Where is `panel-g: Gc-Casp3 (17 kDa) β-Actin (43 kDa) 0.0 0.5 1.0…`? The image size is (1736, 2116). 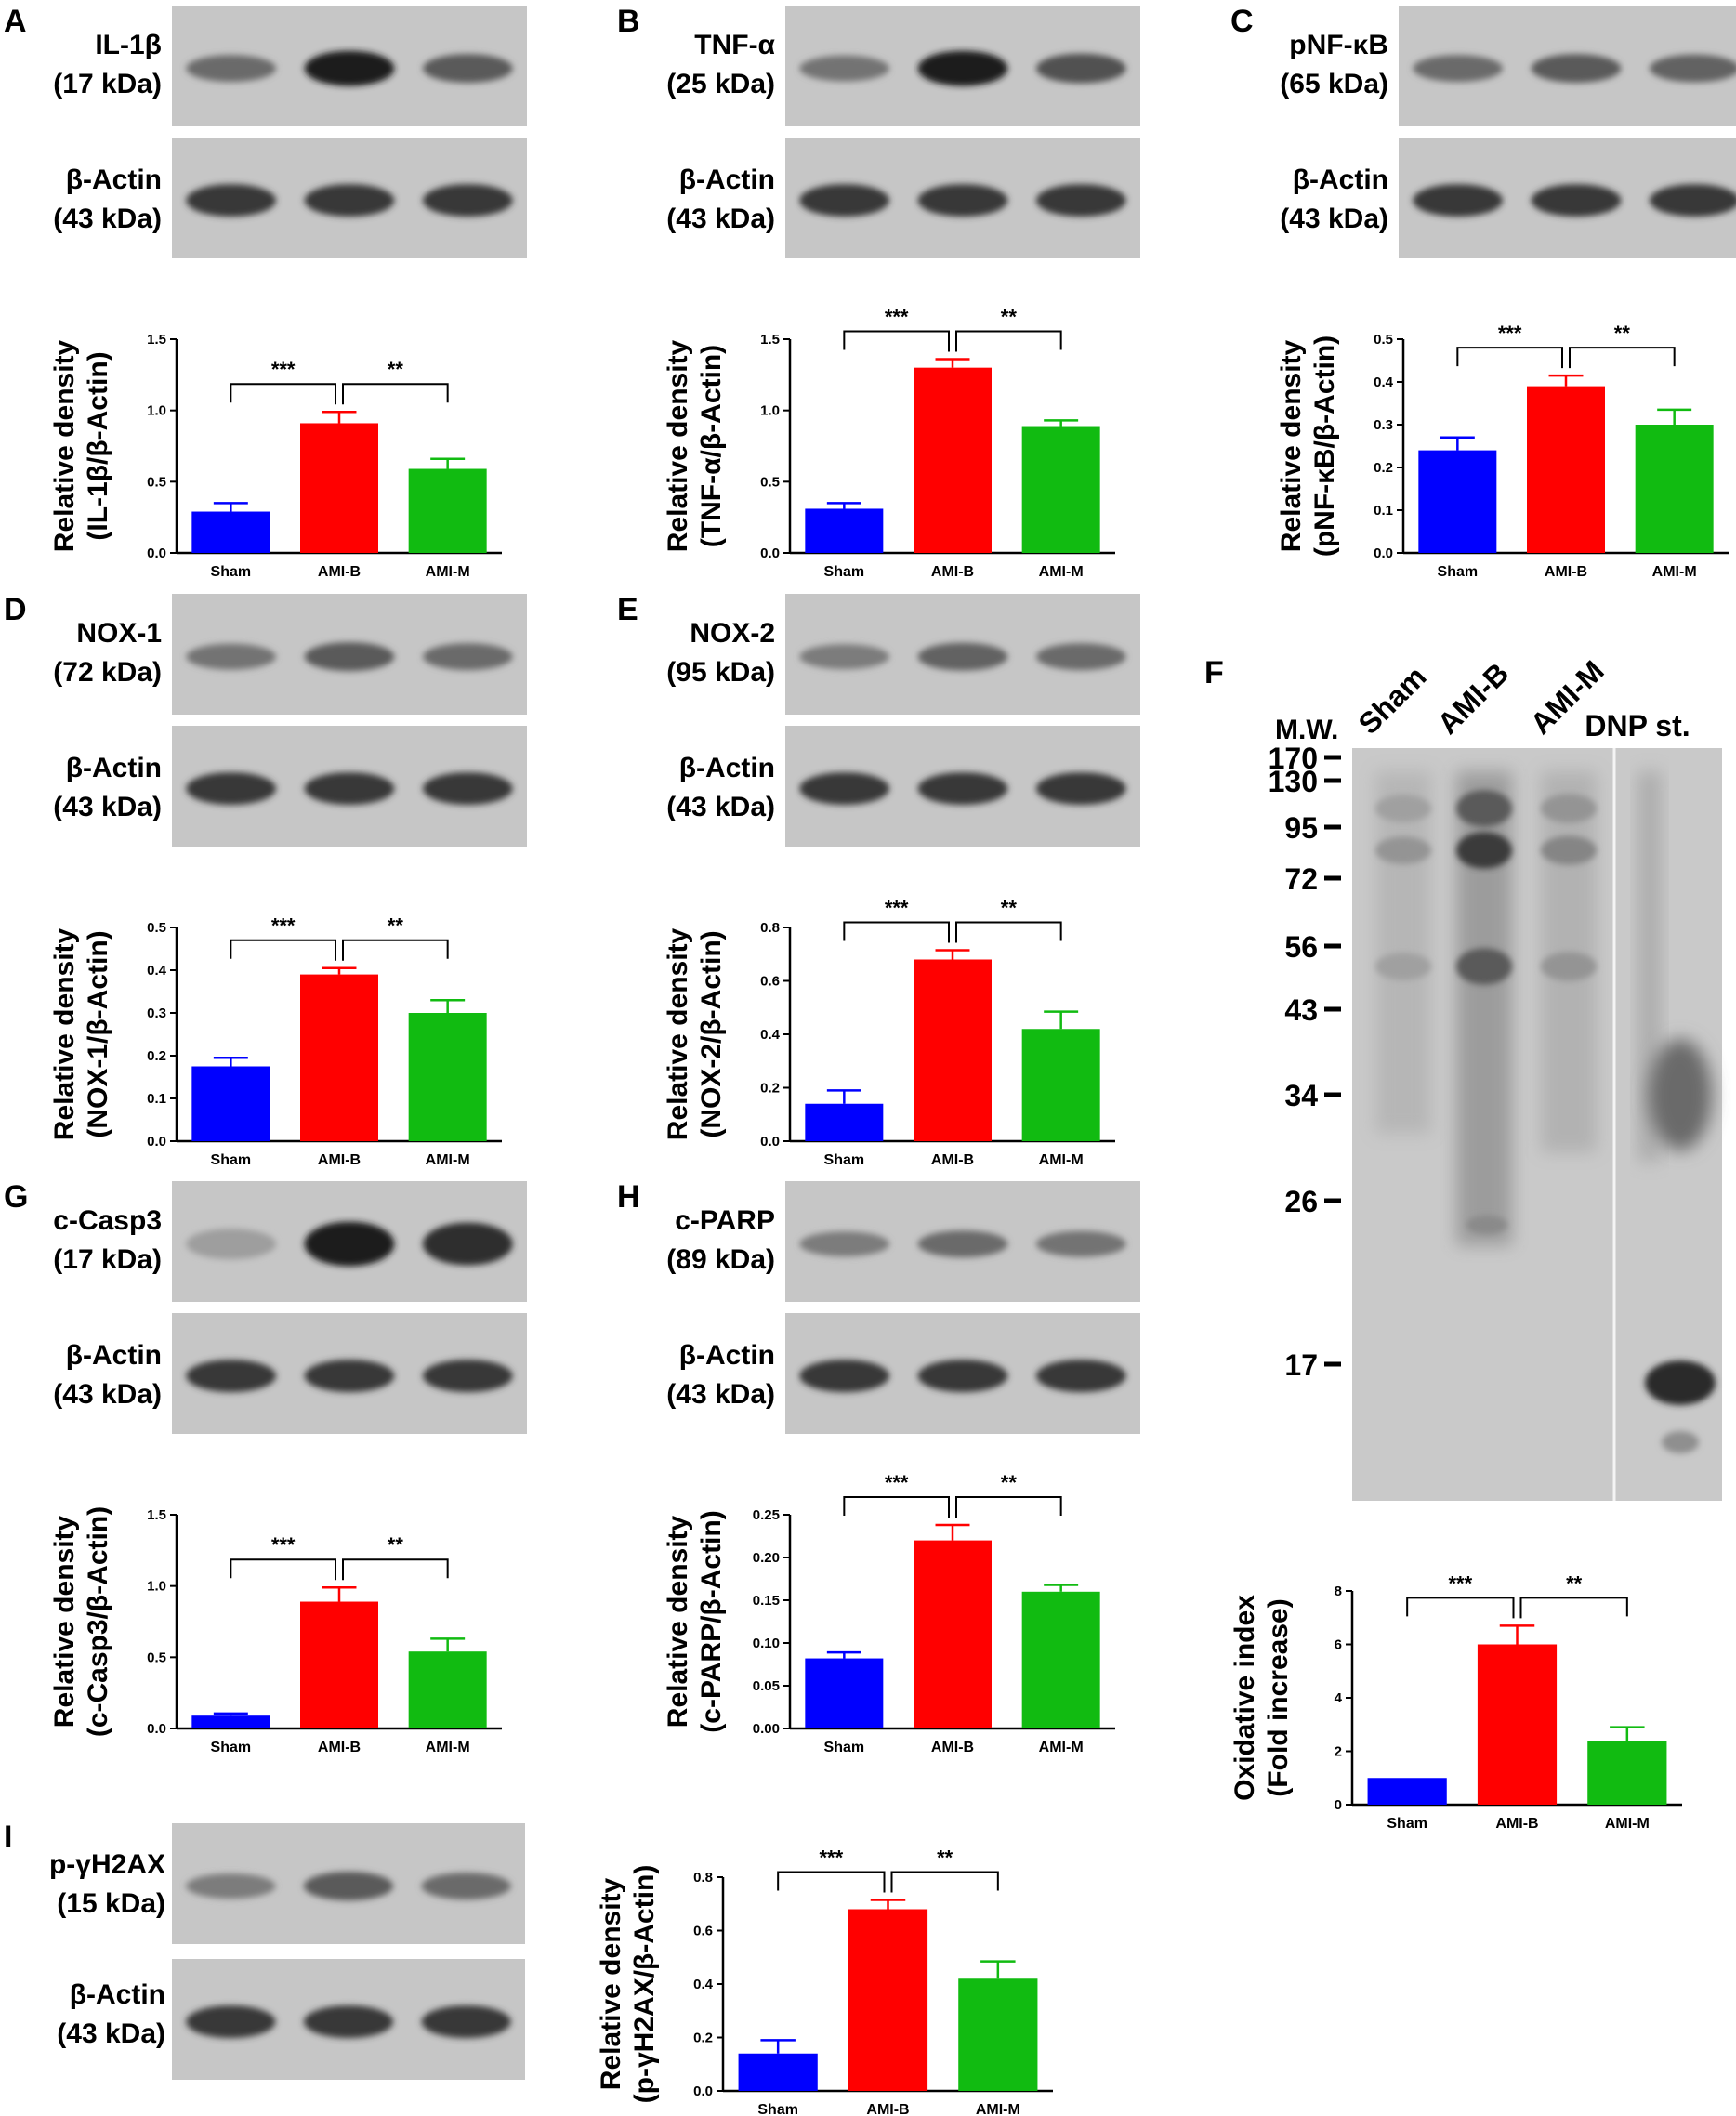
panel-g: Gc-Casp3 (17 kDa) β-Actin (43 kDa) 0.0 0.5 1.0… is located at coordinates (265, 1467).